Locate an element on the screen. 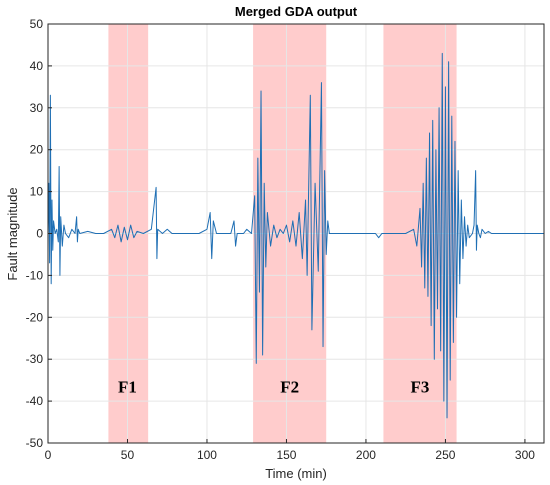 Image resolution: width=550 pixels, height=485 pixels. y-tick-label: 0 is located at coordinates (39, 234).